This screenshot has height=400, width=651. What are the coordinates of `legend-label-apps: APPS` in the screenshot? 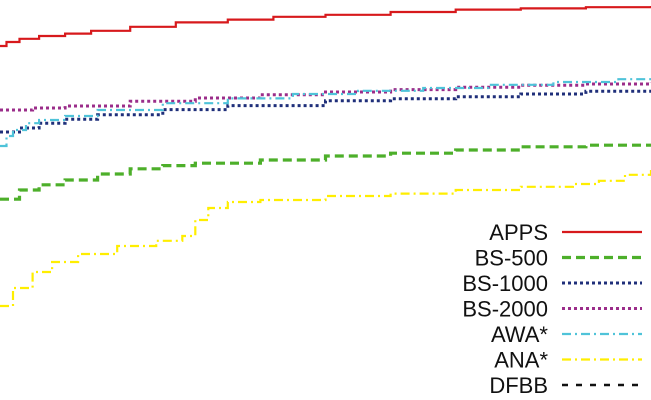 It's located at (518, 232).